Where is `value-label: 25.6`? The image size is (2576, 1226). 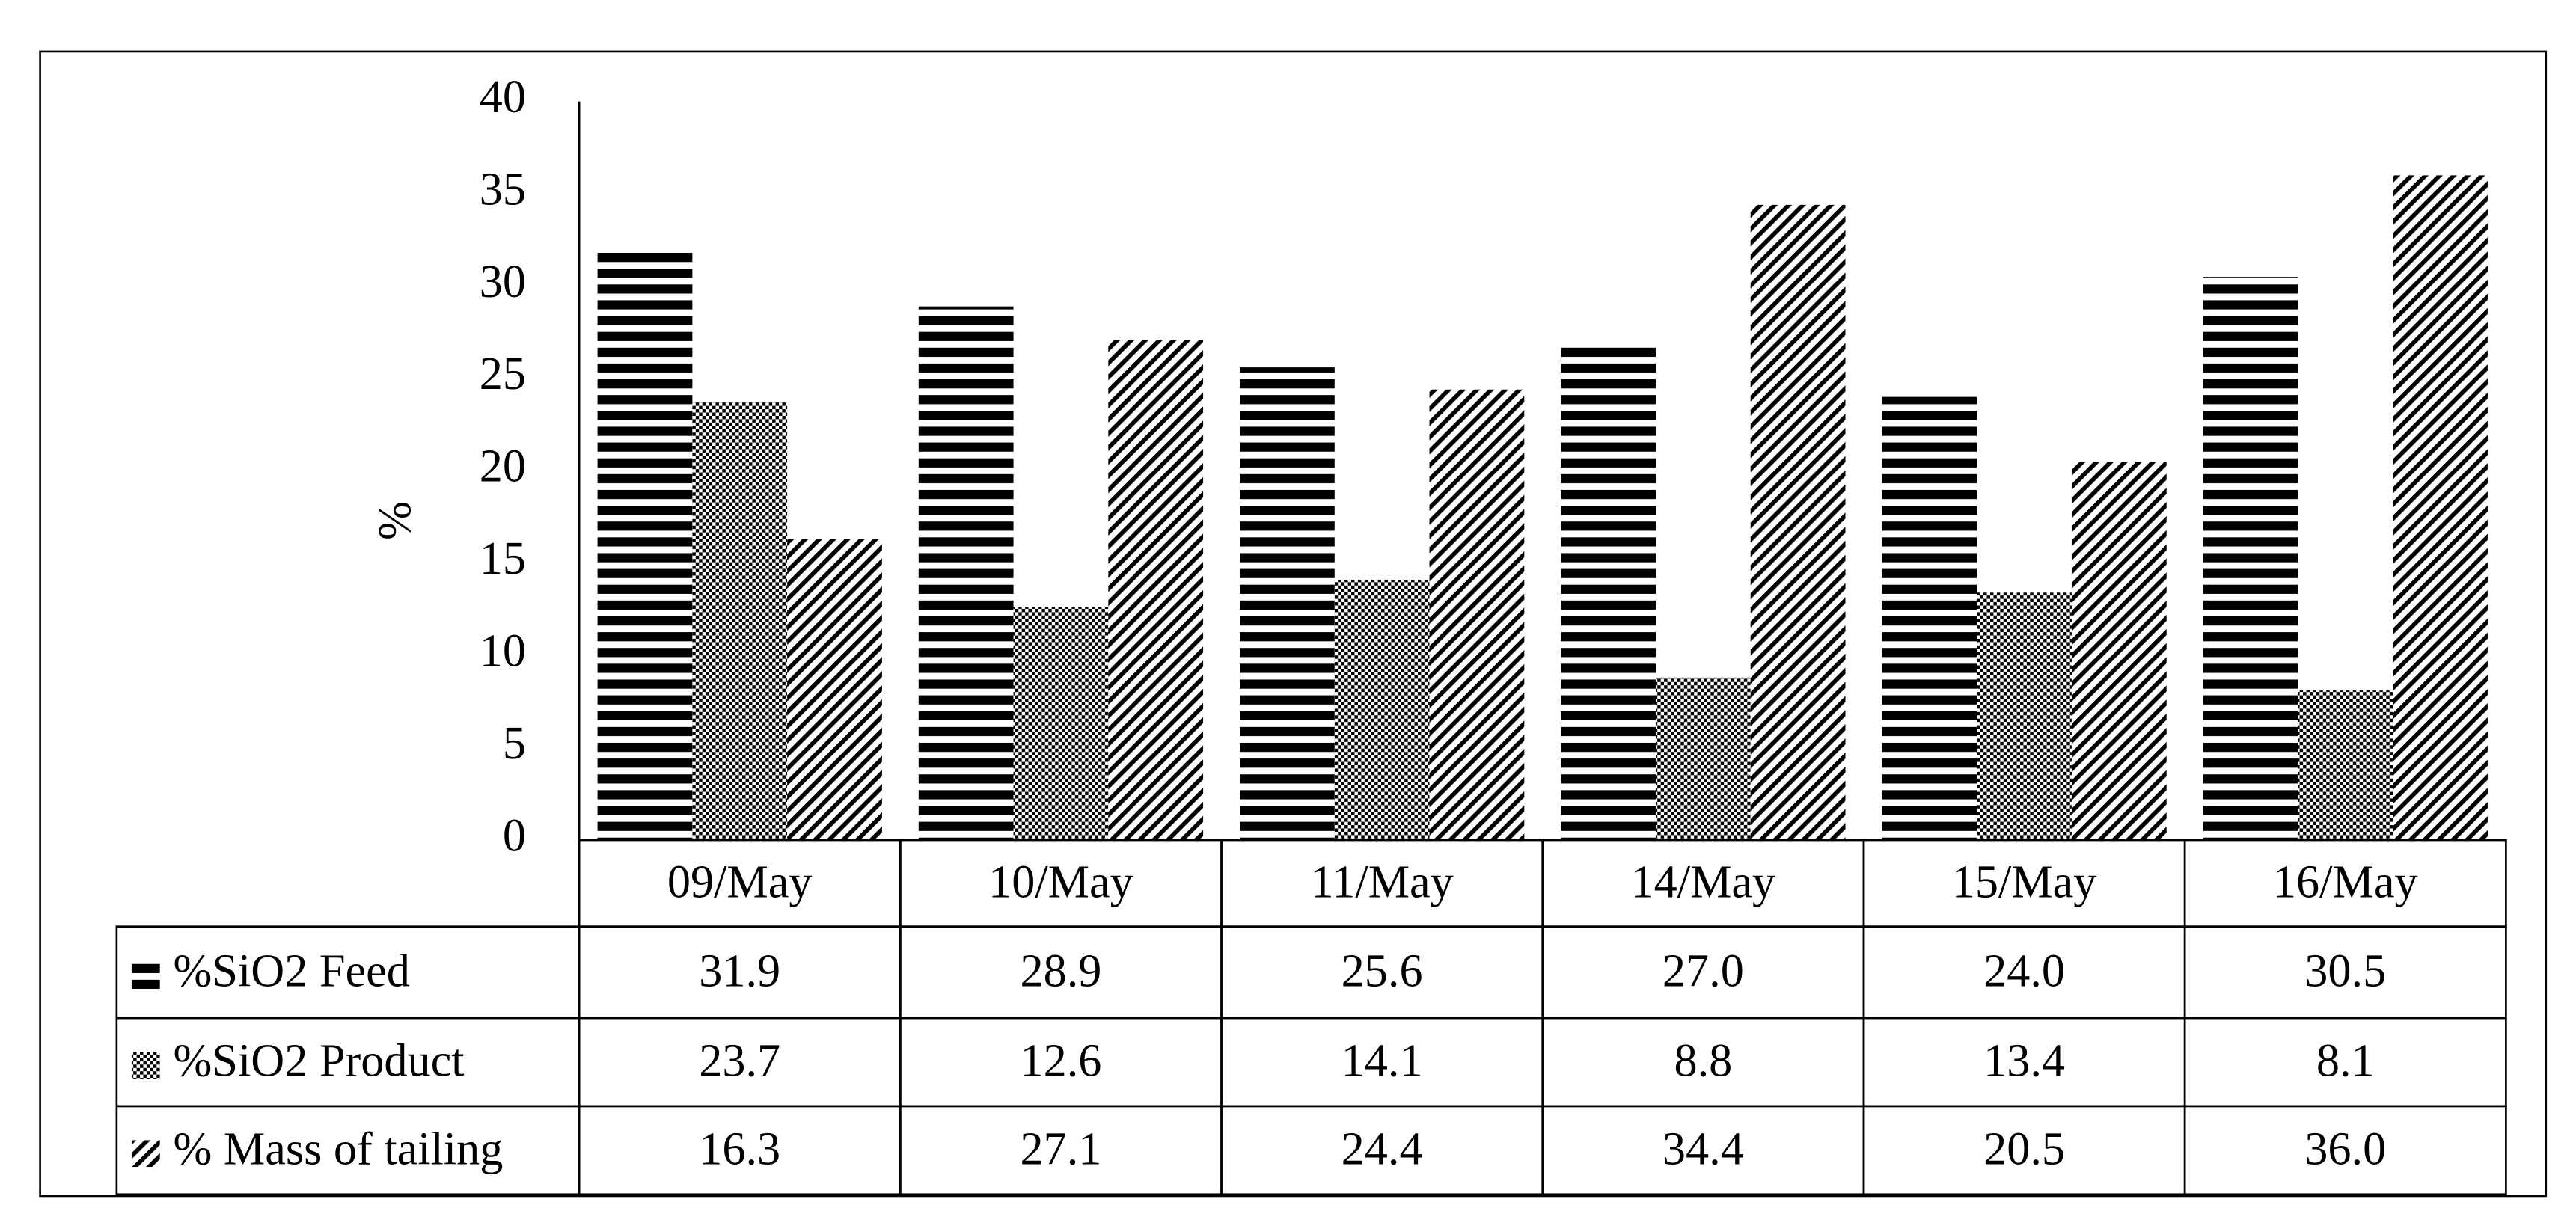 value-label: 25.6 is located at coordinates (1382, 972).